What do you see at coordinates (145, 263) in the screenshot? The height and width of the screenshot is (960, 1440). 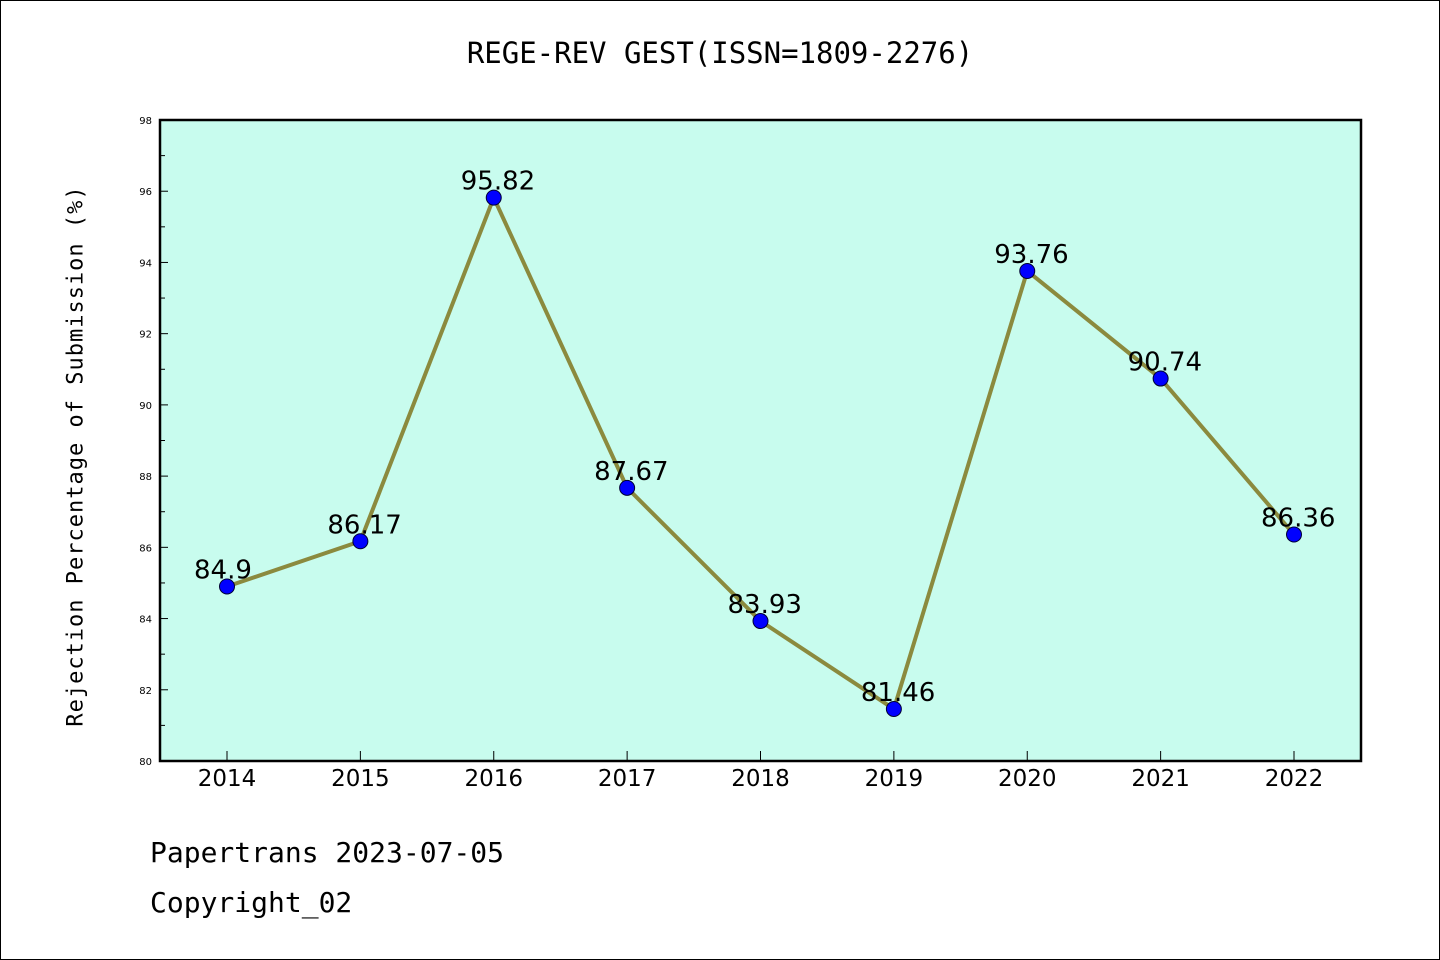 I see `y-tick-label: 94` at bounding box center [145, 263].